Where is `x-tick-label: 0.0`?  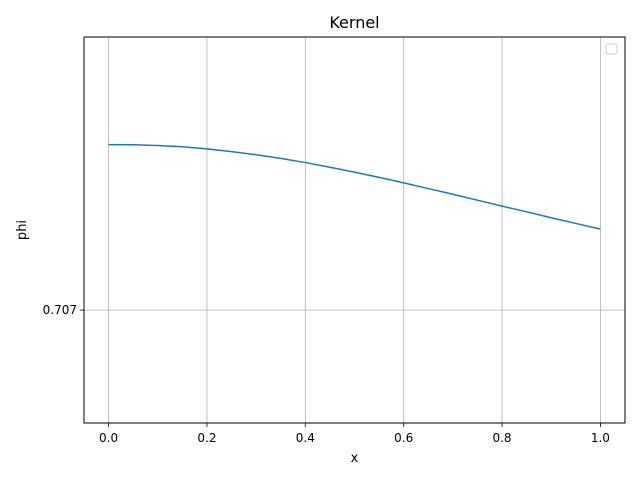
x-tick-label: 0.0 is located at coordinates (108, 438).